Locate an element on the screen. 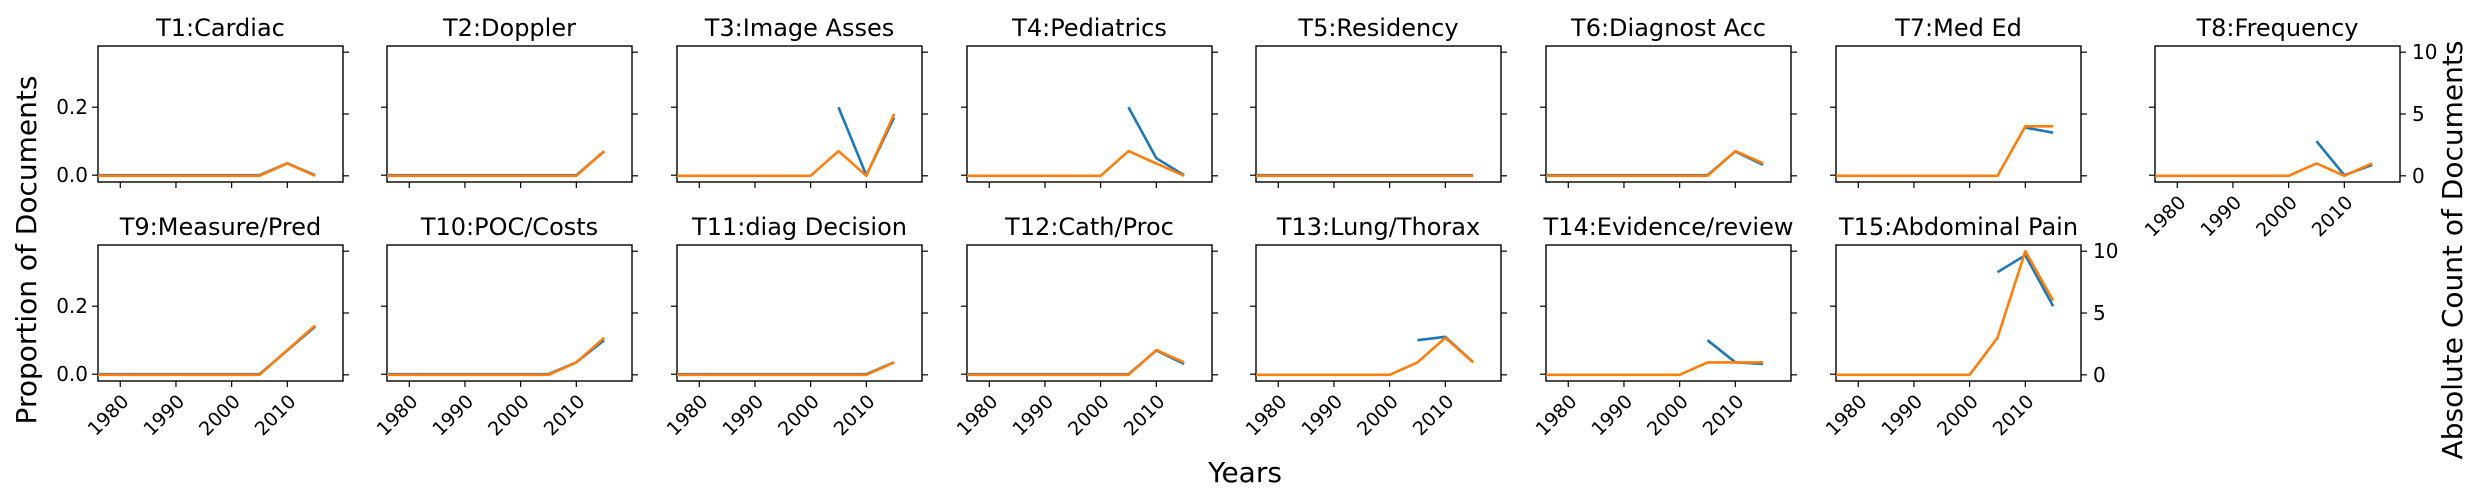 This screenshot has height=501, width=2486. subplot-9: T9:Measure/Pred 1980 1990 2000 2010 0.0 0.2 is located at coordinates (202, 326).